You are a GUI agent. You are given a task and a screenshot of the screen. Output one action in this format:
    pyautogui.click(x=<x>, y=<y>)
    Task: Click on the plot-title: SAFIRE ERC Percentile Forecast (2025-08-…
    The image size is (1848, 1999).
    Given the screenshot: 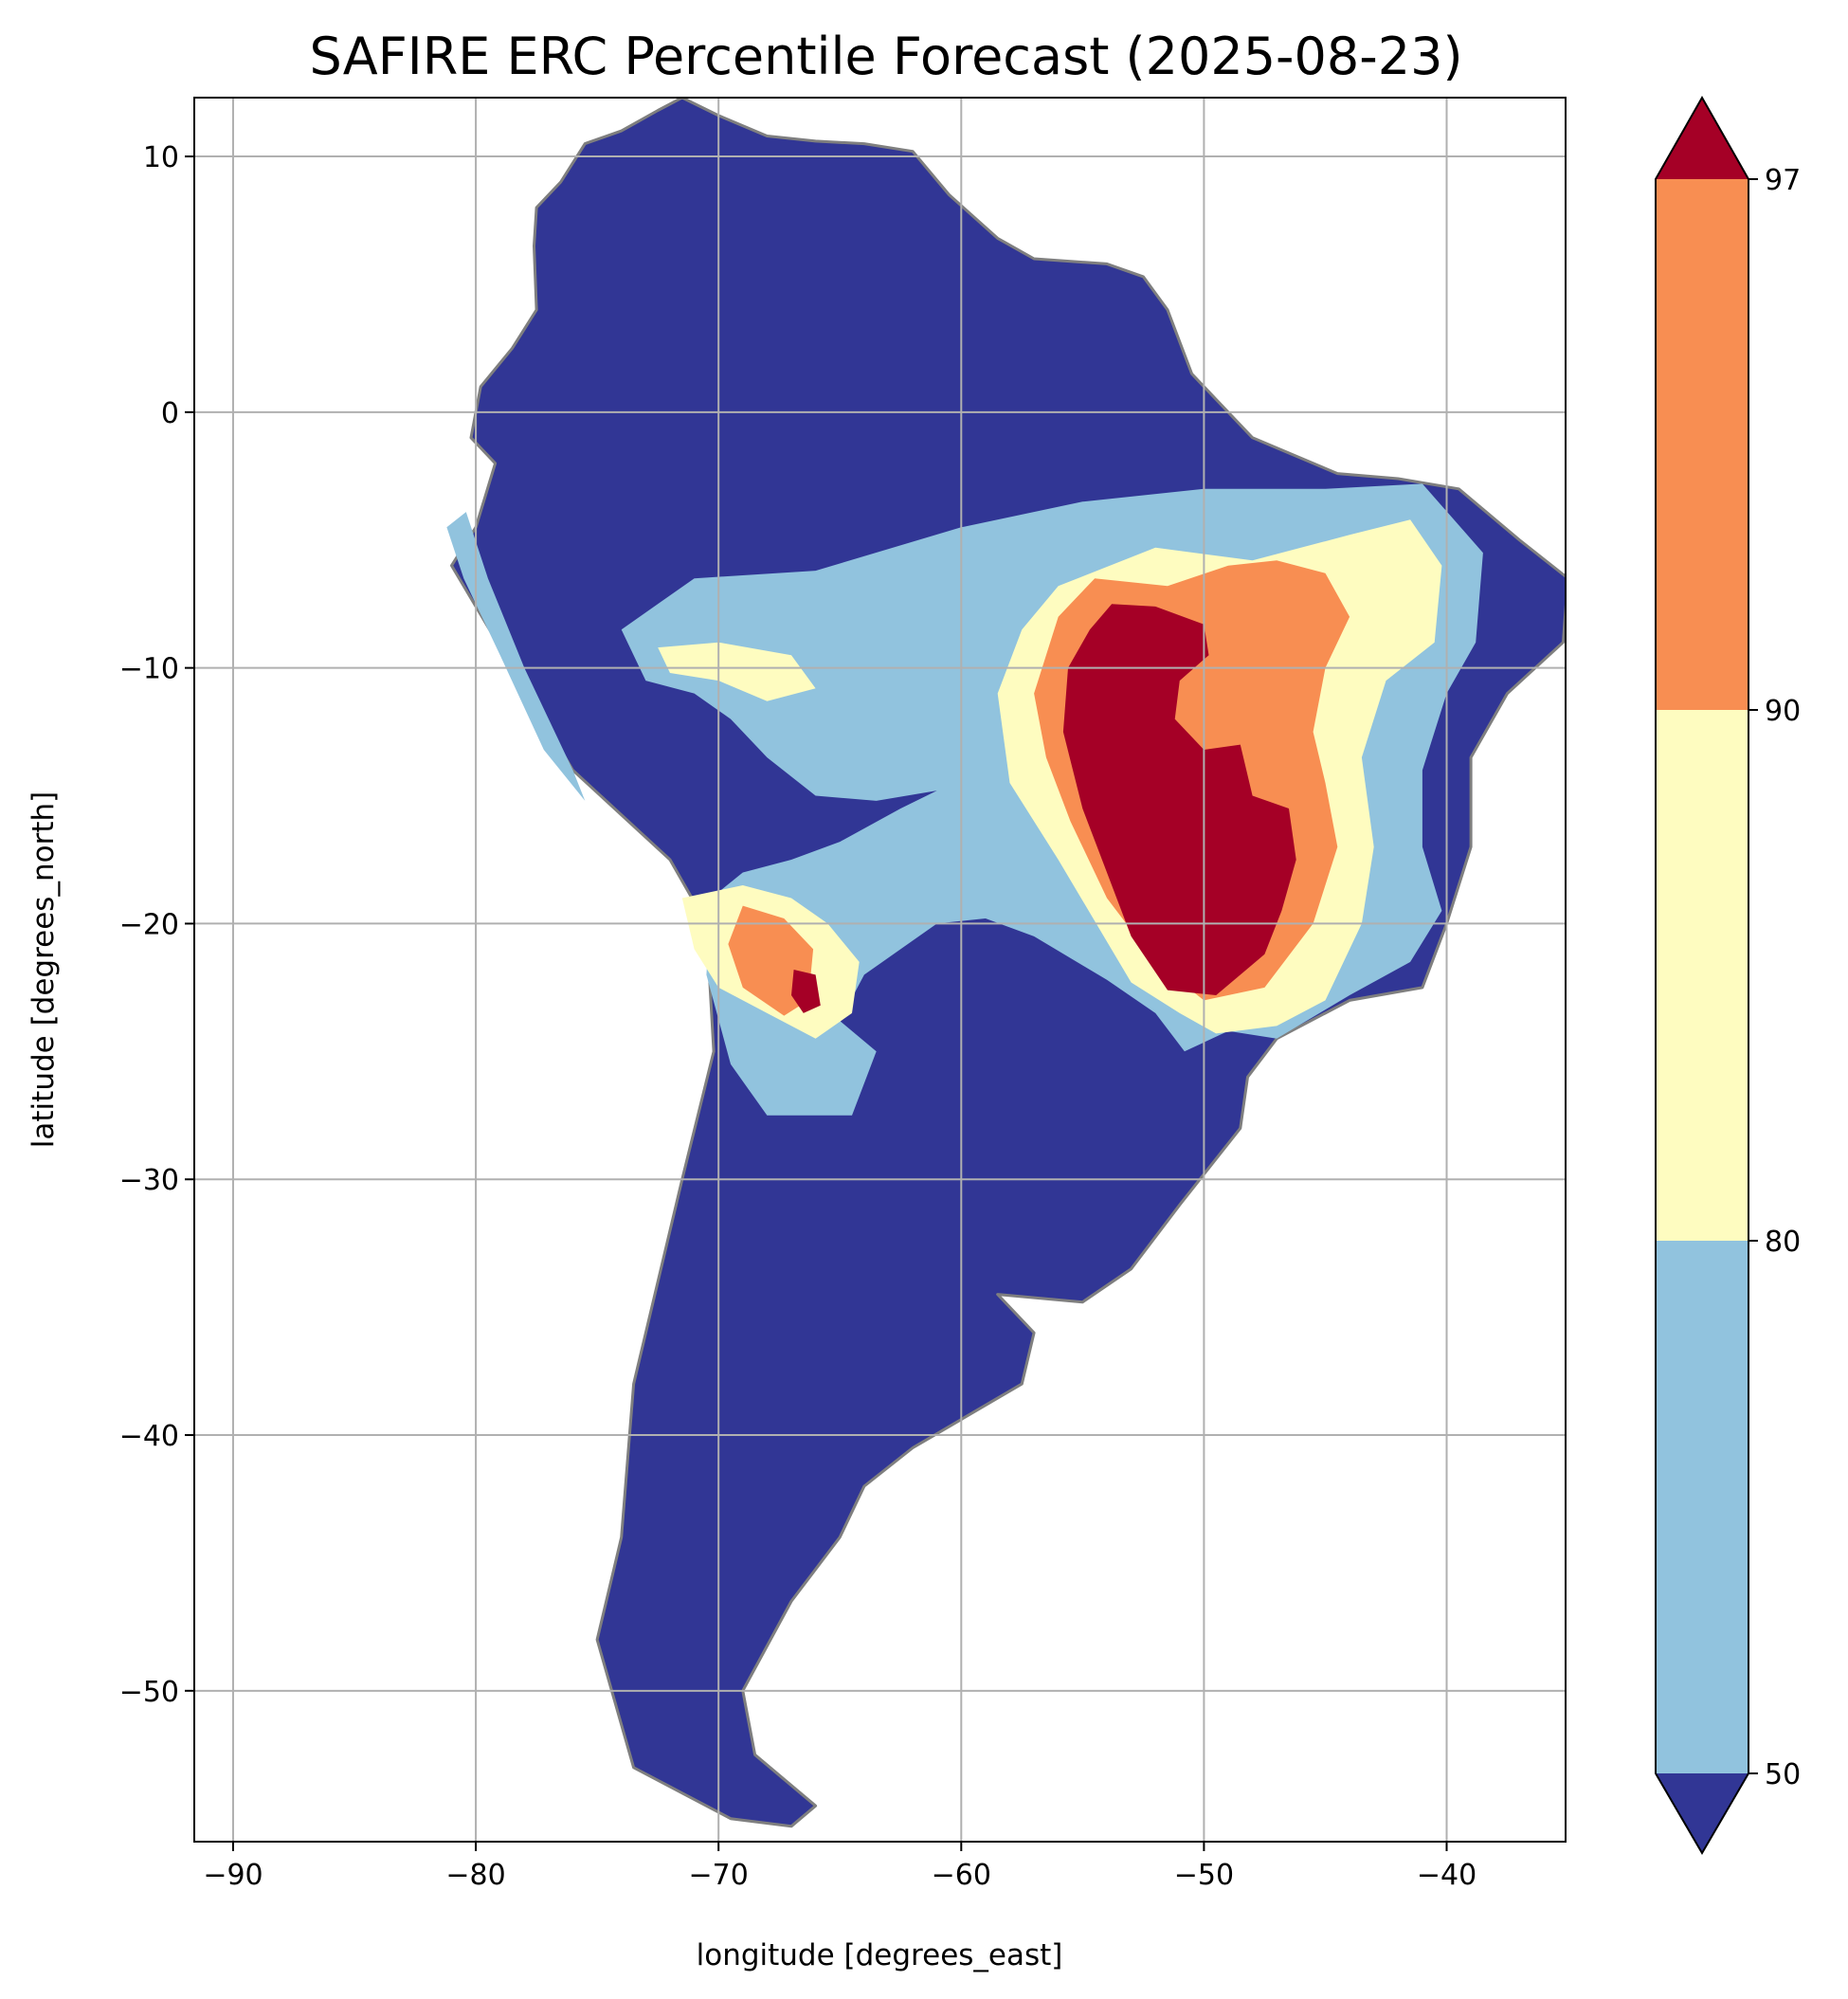 What is the action you would take?
    pyautogui.click(x=885, y=57)
    